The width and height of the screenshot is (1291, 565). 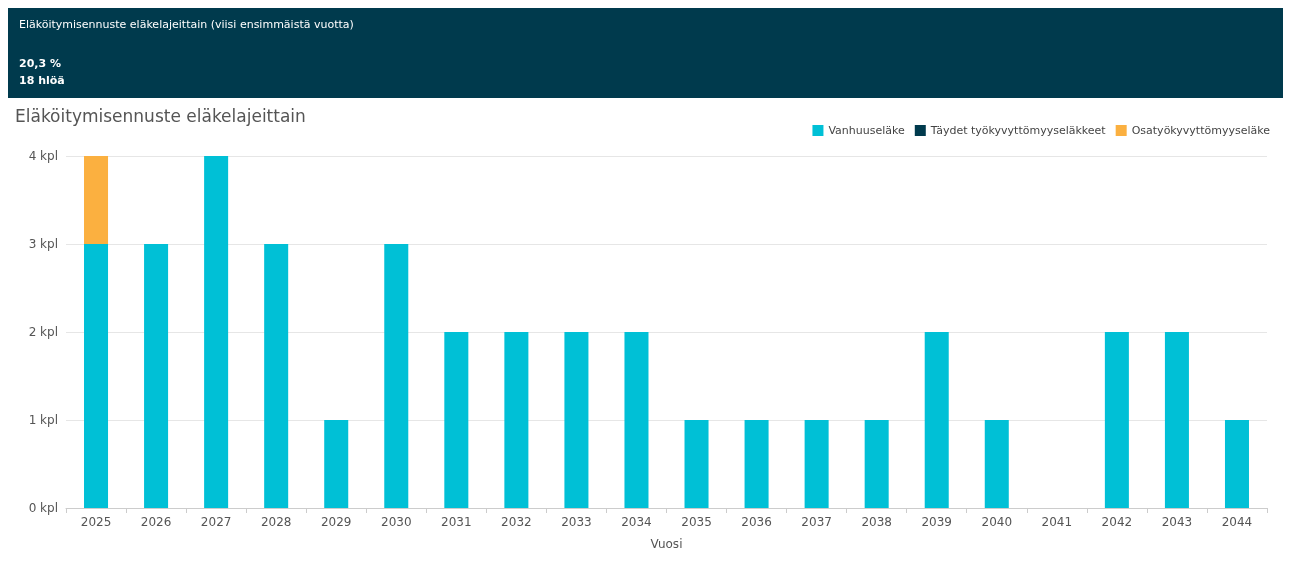 What do you see at coordinates (156, 522) in the screenshot?
I see `x-tick-label: 2026` at bounding box center [156, 522].